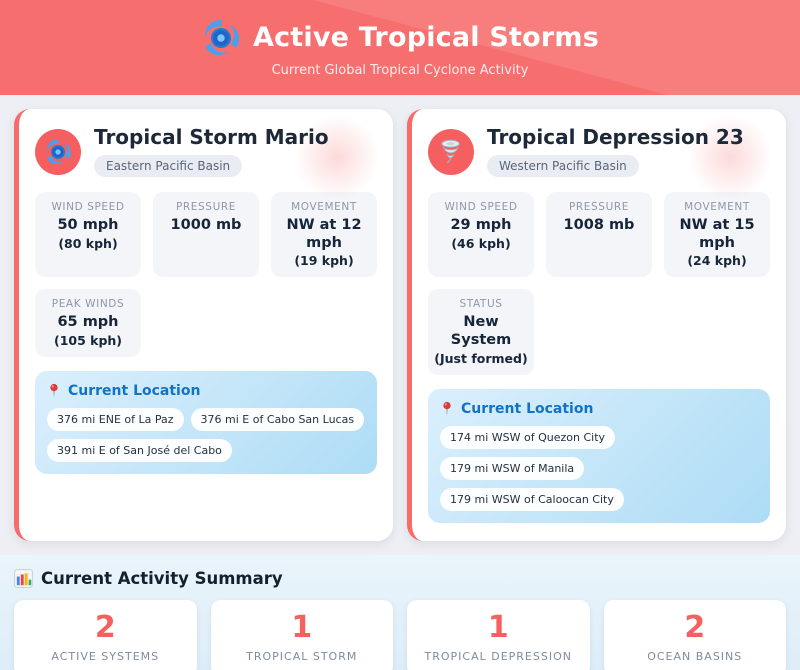 The width and height of the screenshot is (800, 670). What do you see at coordinates (206, 235) in the screenshot?
I see `stat-tile-pressure: PRESSURE 1000 mb` at bounding box center [206, 235].